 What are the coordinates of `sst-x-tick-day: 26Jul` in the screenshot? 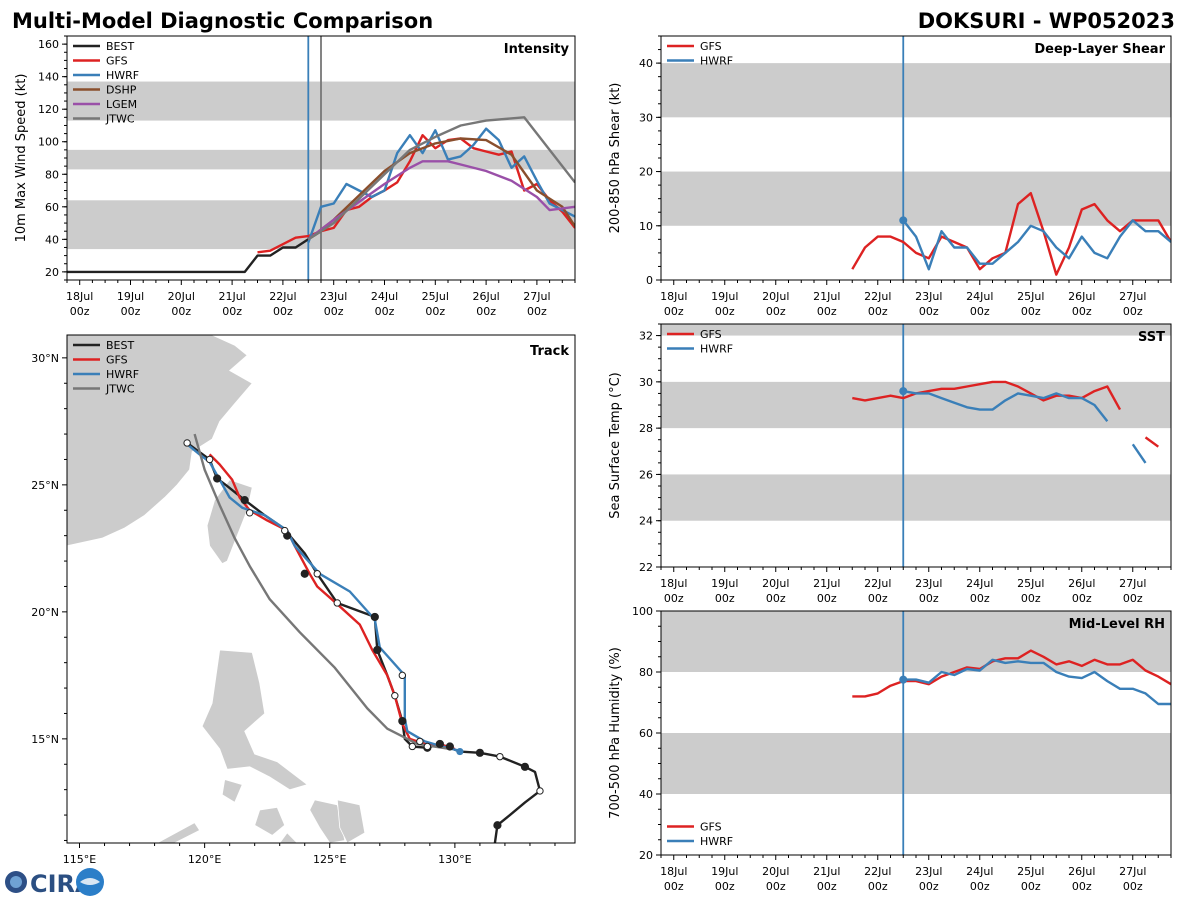 It's located at (1081, 583).